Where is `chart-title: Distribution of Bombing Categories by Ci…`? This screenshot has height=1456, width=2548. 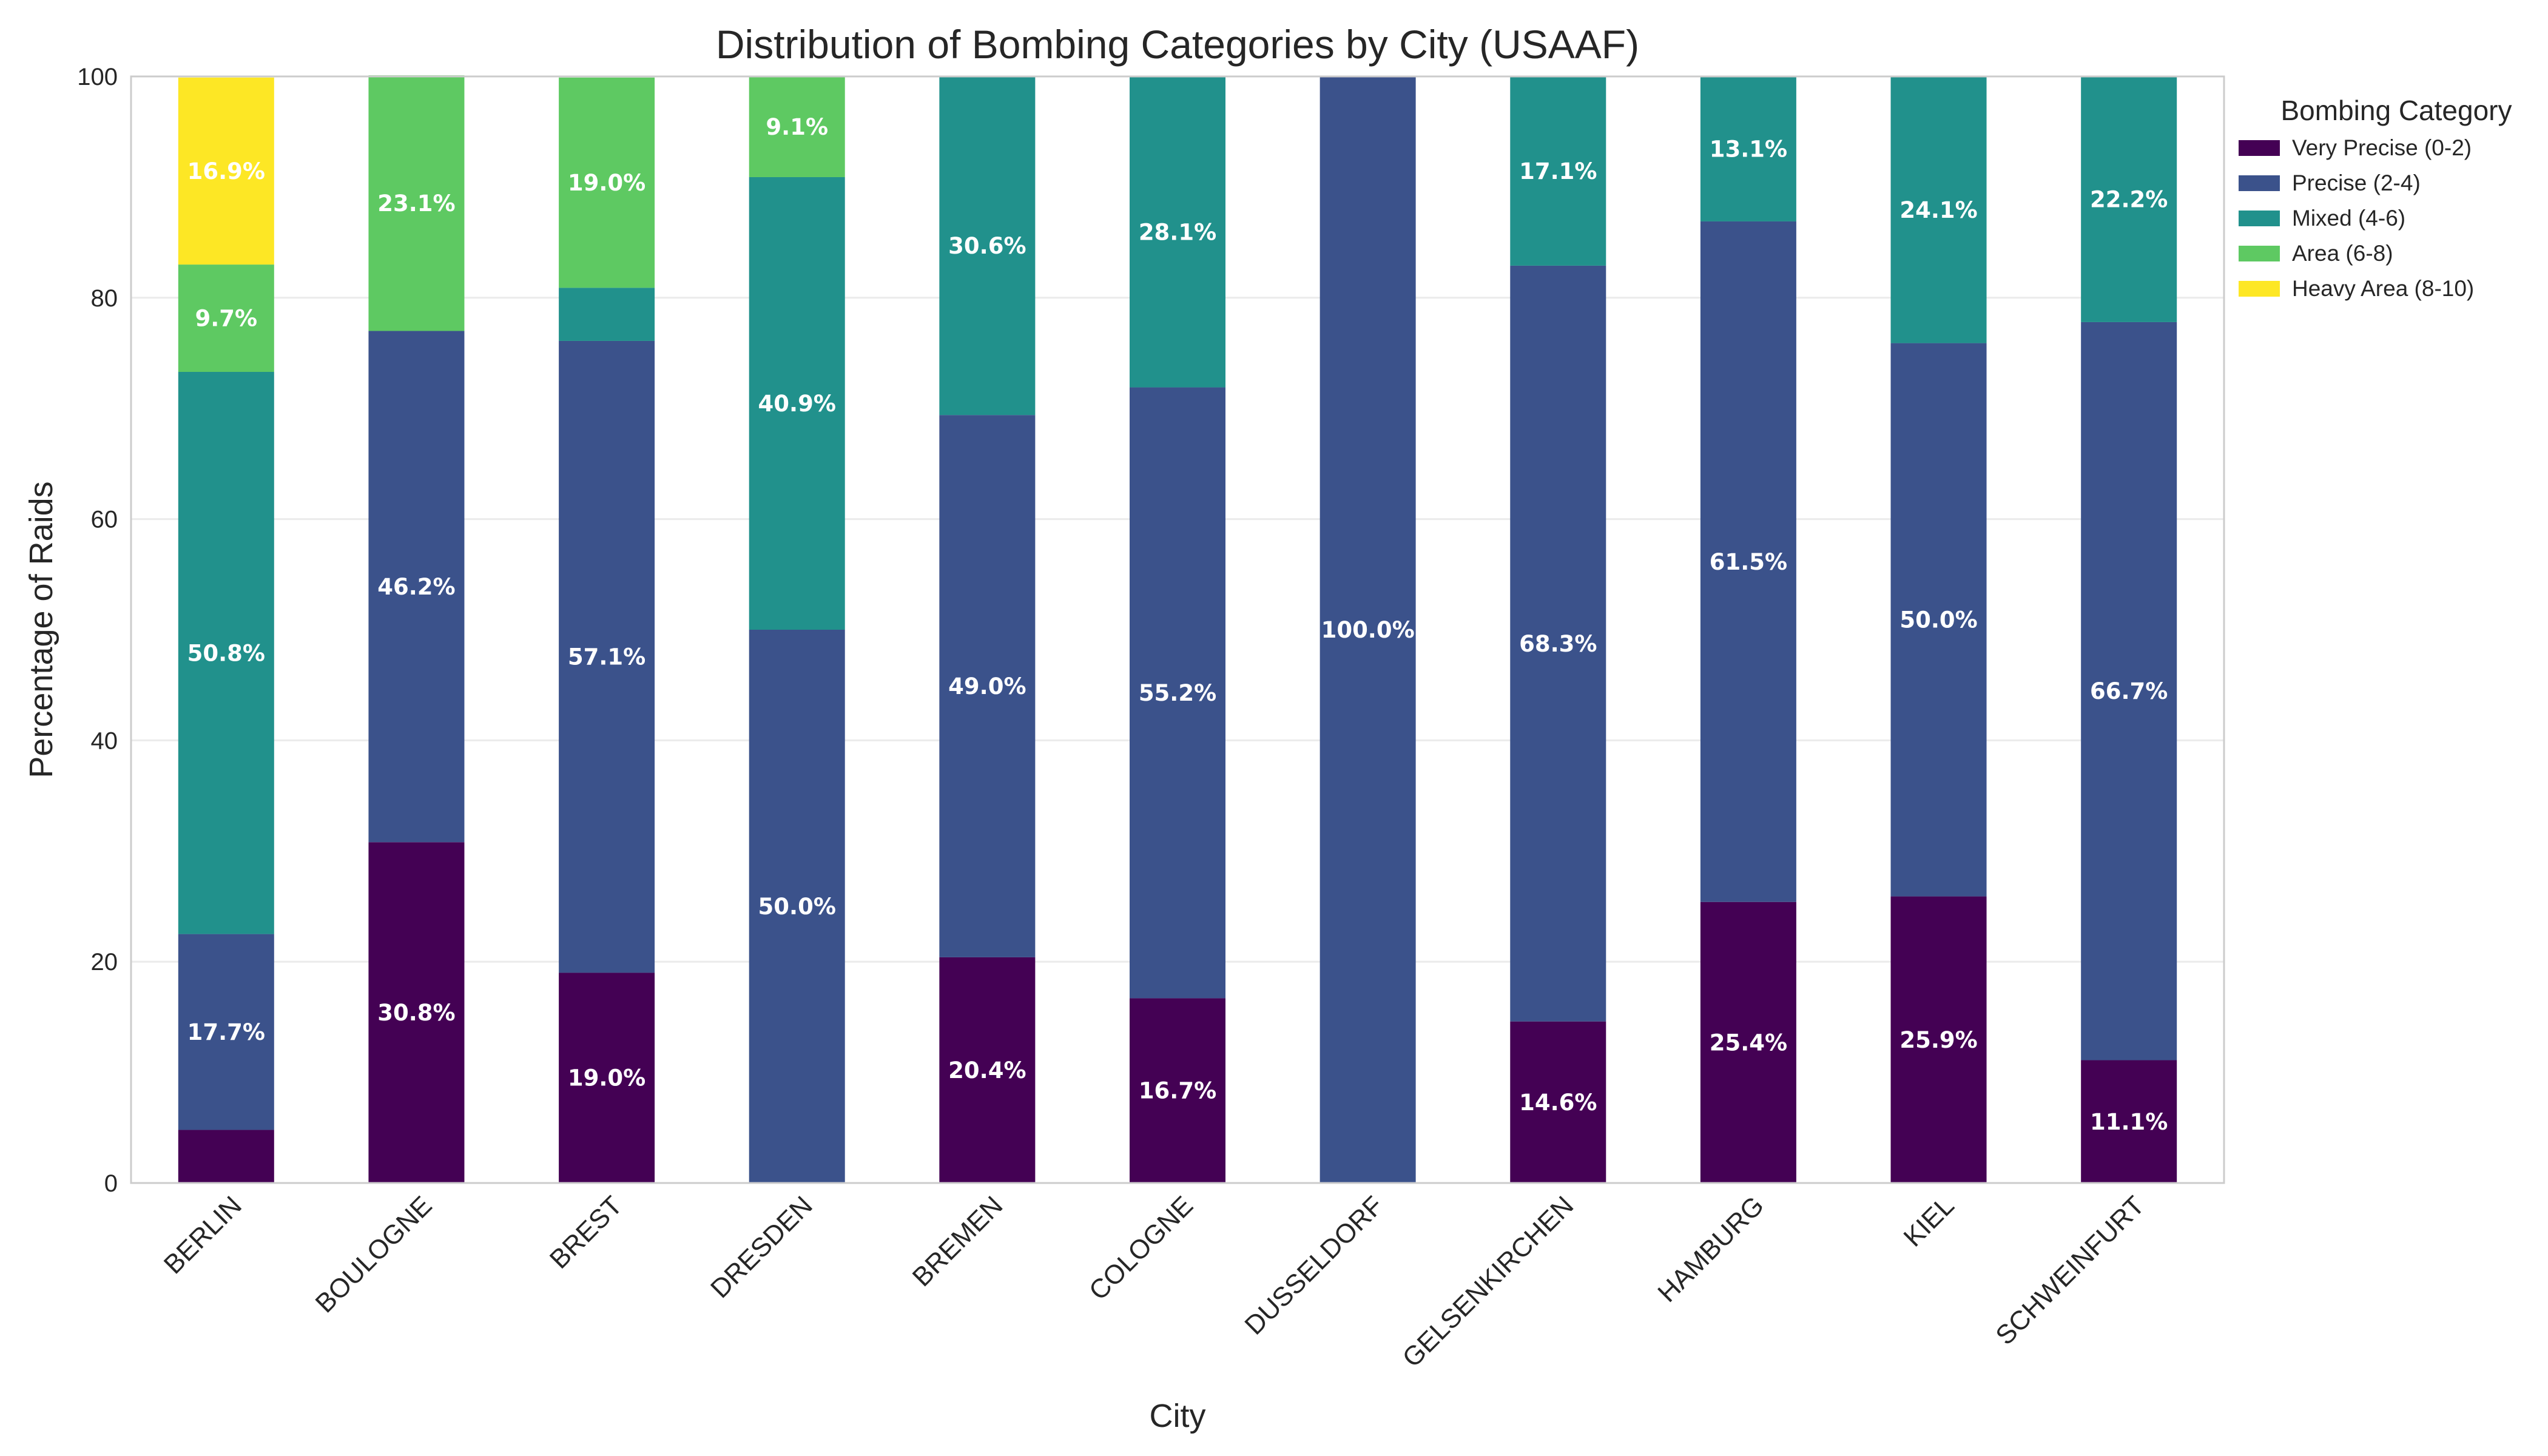
chart-title: Distribution of Bombing Categories by Ci… is located at coordinates (1177, 44).